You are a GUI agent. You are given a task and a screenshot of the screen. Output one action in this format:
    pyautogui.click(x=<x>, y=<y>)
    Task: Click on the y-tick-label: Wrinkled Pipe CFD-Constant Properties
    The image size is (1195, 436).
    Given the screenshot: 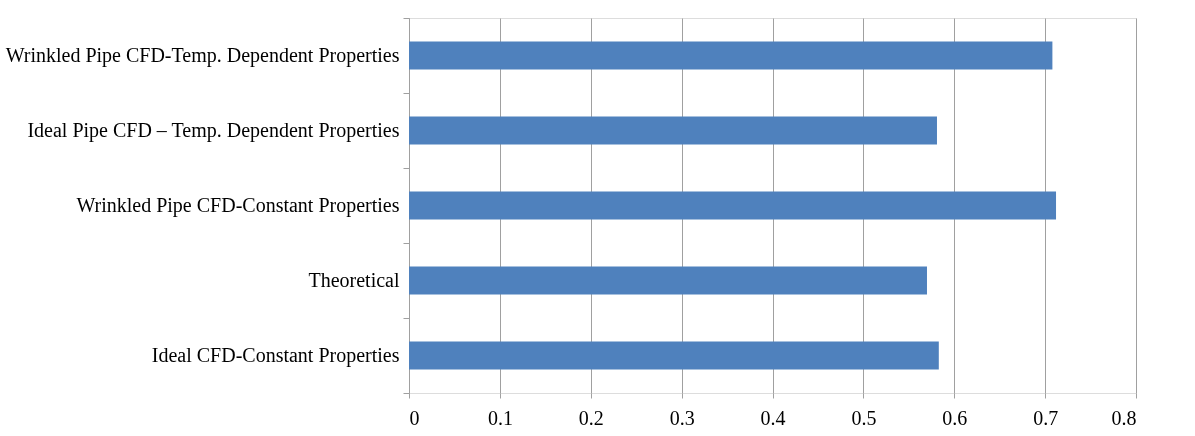 What is the action you would take?
    pyautogui.click(x=238, y=205)
    